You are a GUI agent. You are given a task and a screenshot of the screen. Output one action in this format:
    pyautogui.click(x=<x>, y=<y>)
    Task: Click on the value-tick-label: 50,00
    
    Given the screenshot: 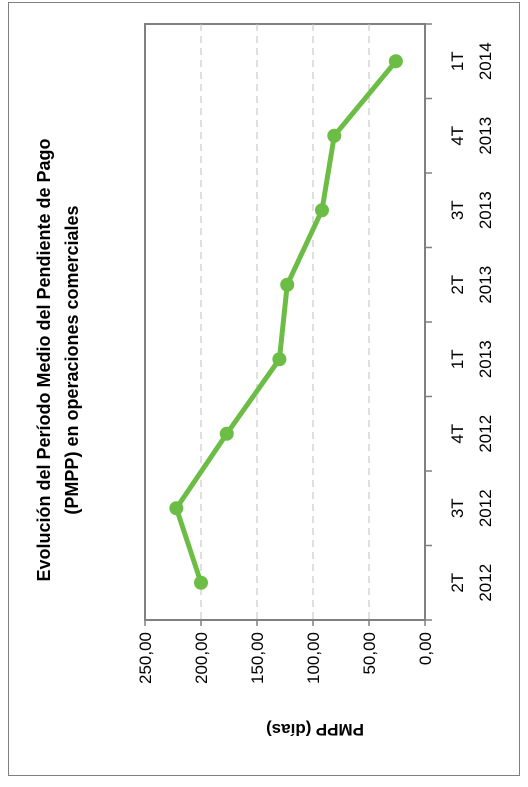 What is the action you would take?
    pyautogui.click(x=369, y=653)
    